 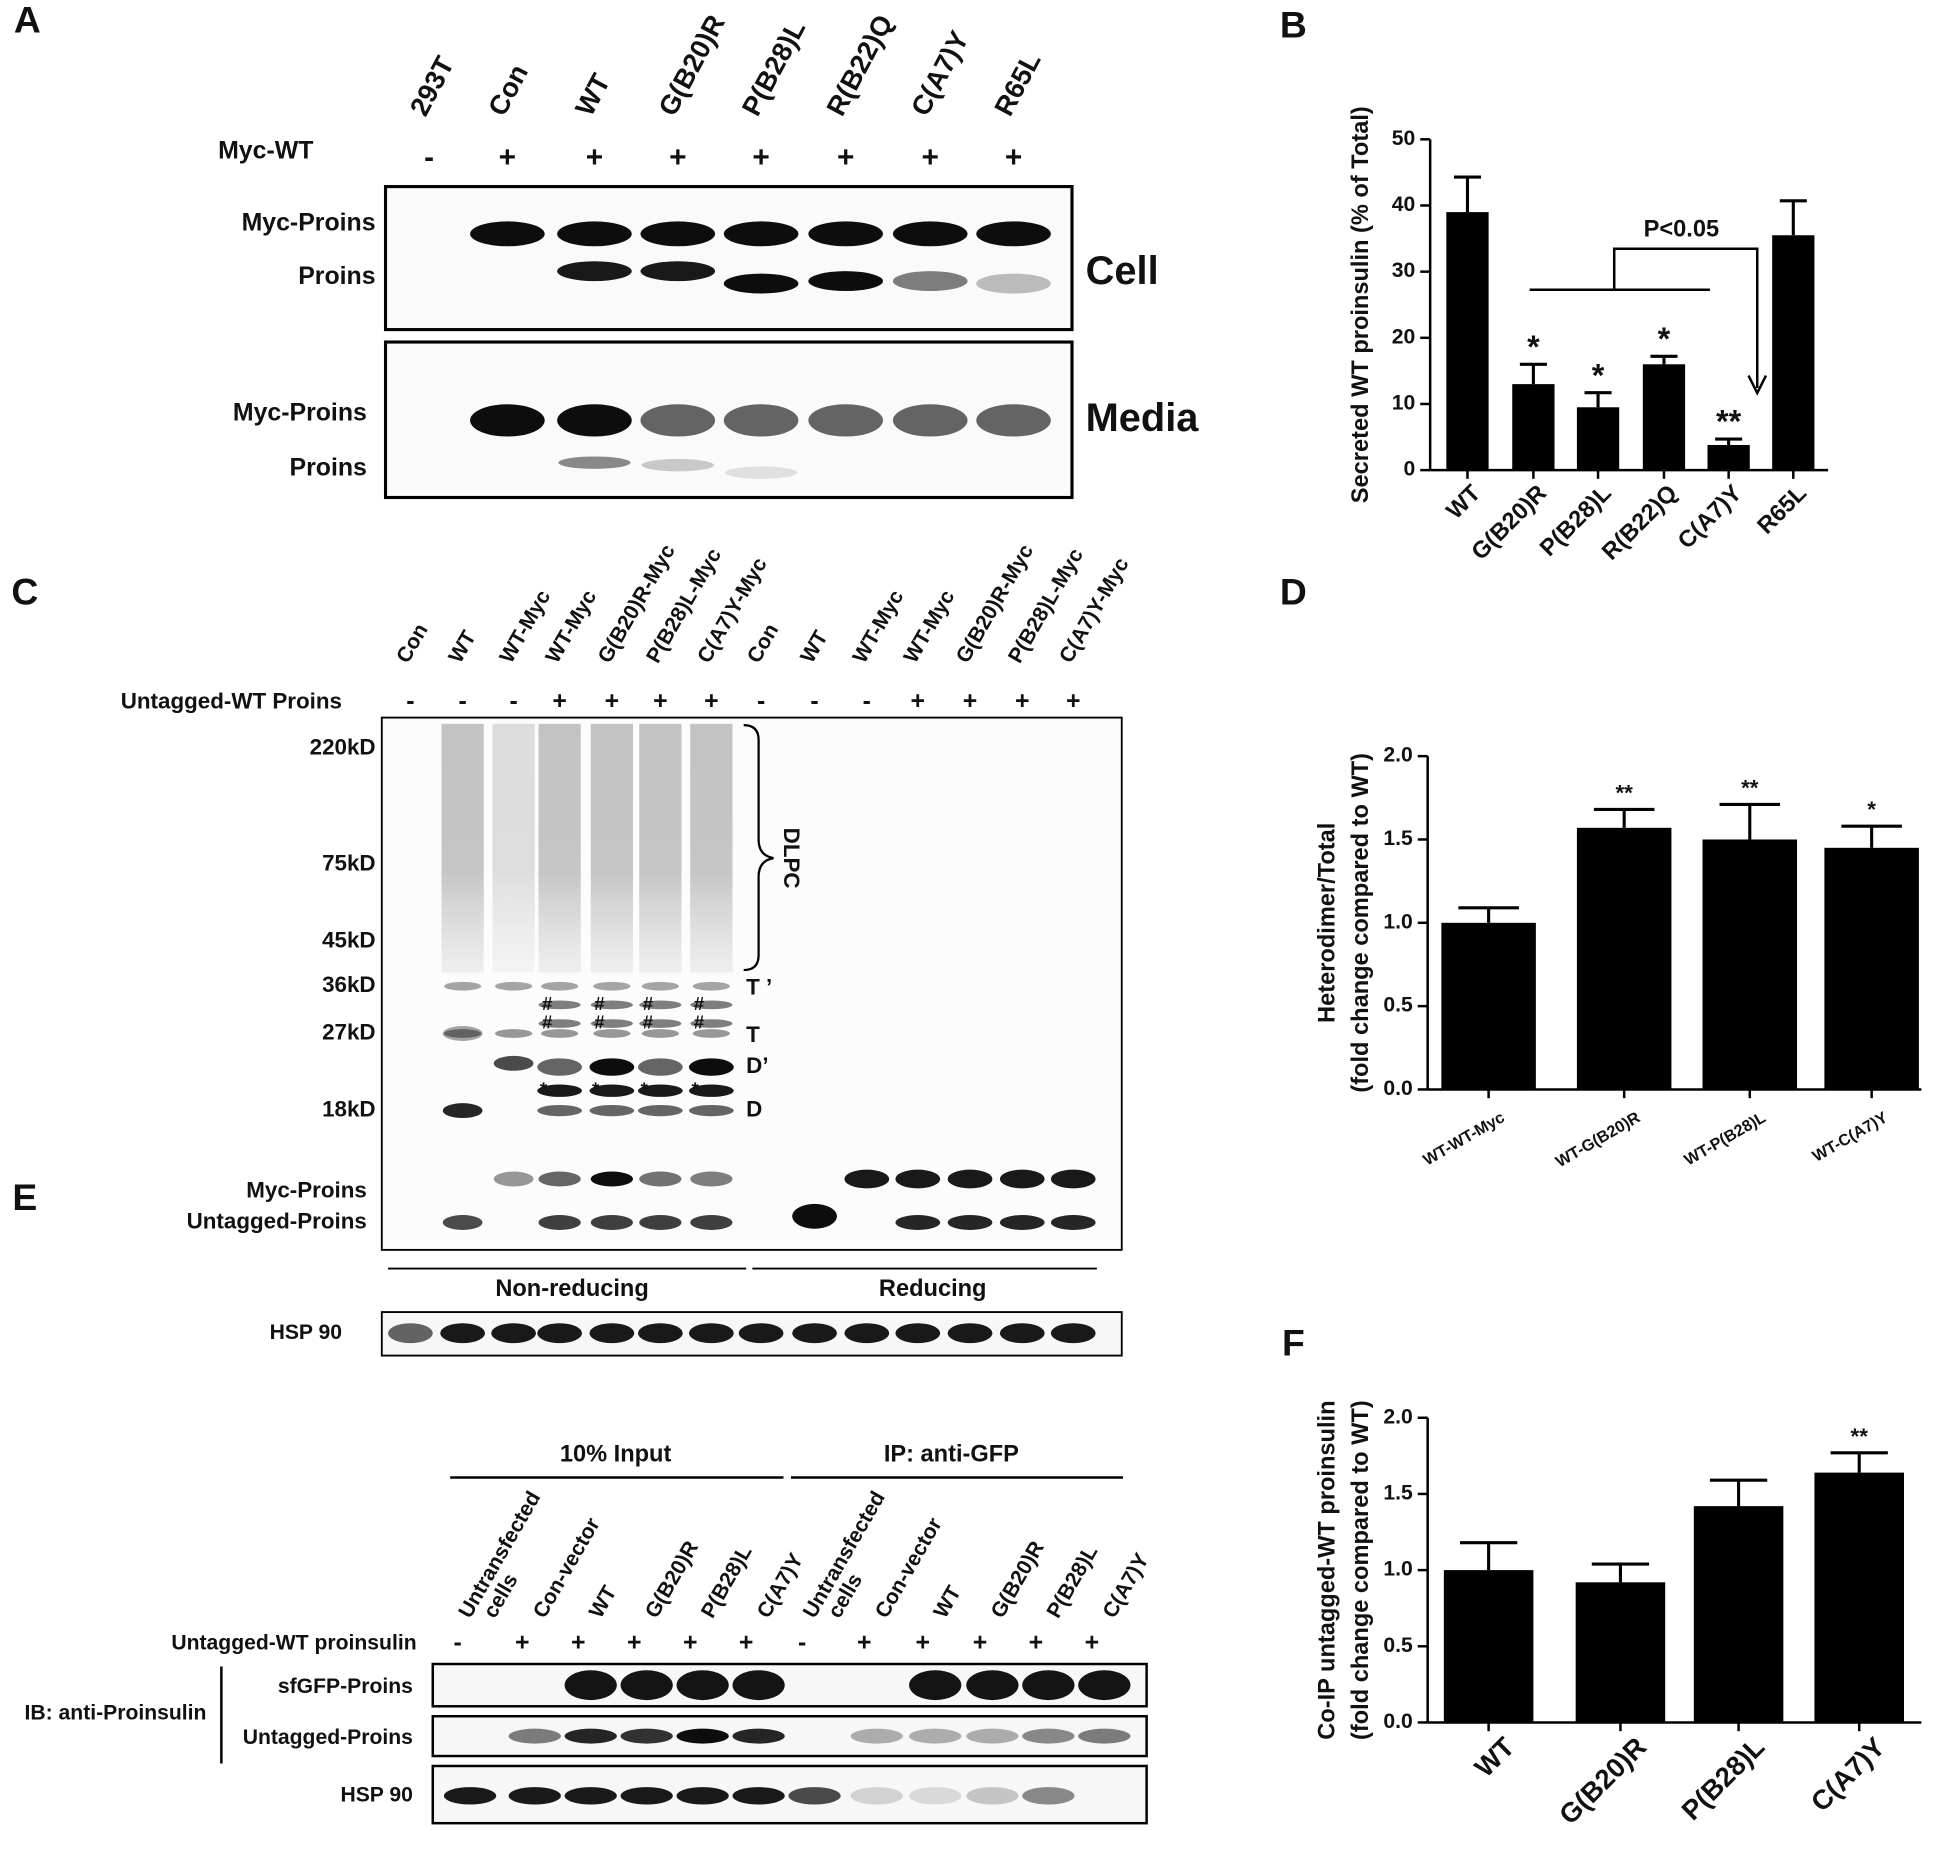 What do you see at coordinates (1143, 418) in the screenshot?
I see `blot-title: Media` at bounding box center [1143, 418].